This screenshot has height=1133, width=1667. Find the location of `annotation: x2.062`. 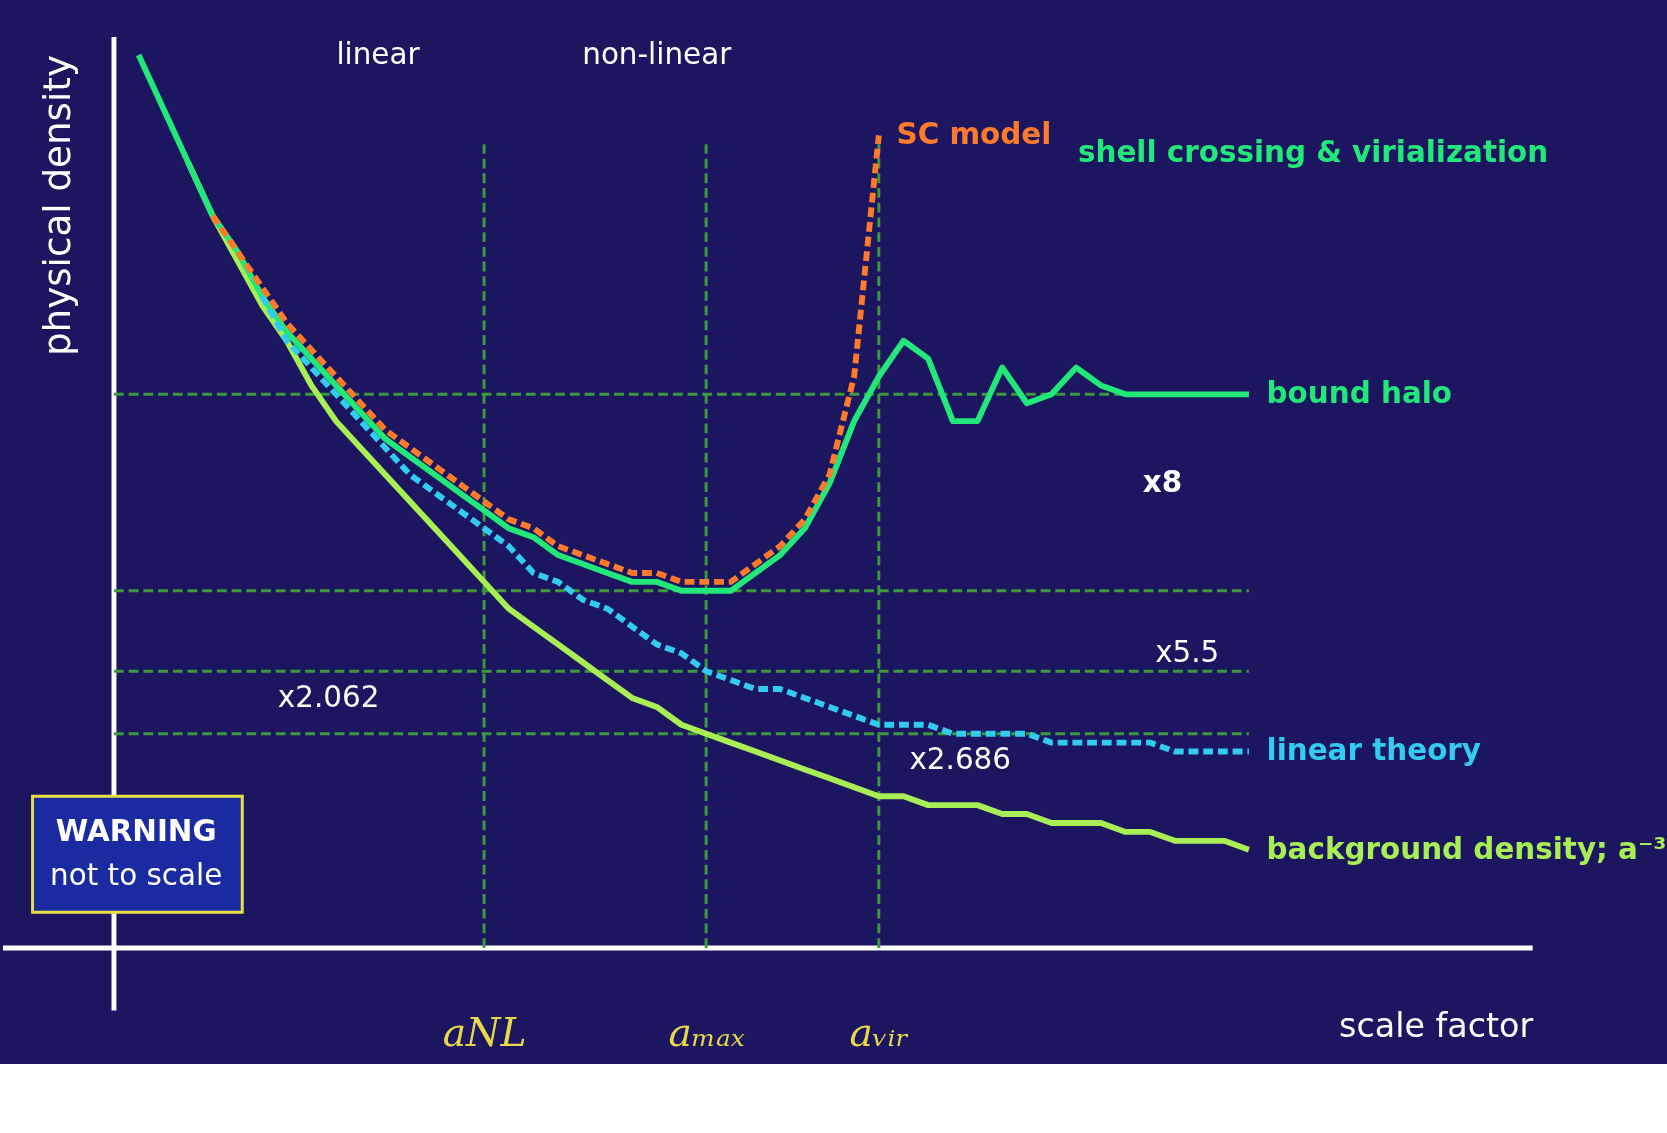

annotation: x2.062 is located at coordinates (328, 696).